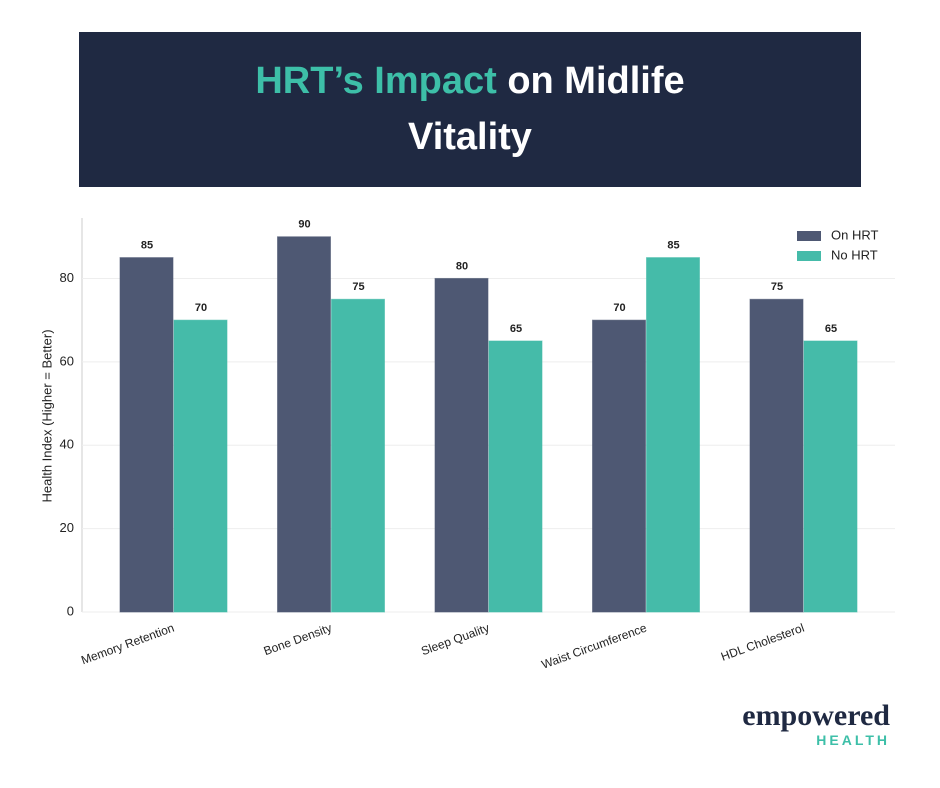 Image resolution: width=940 pixels, height=788 pixels. I want to click on y-tick-label: 80, so click(67, 277).